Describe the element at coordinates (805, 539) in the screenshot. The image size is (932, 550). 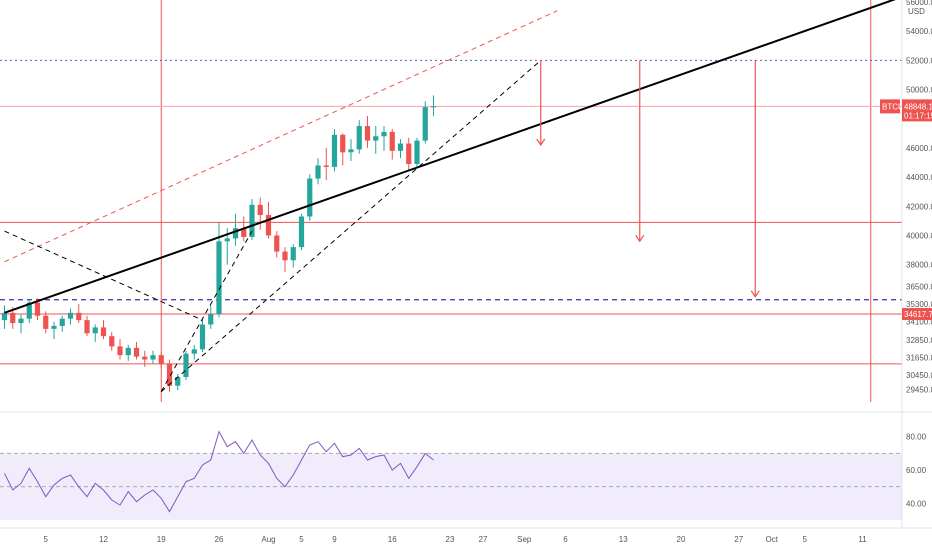
I see `time-tick-16: 5` at that location.